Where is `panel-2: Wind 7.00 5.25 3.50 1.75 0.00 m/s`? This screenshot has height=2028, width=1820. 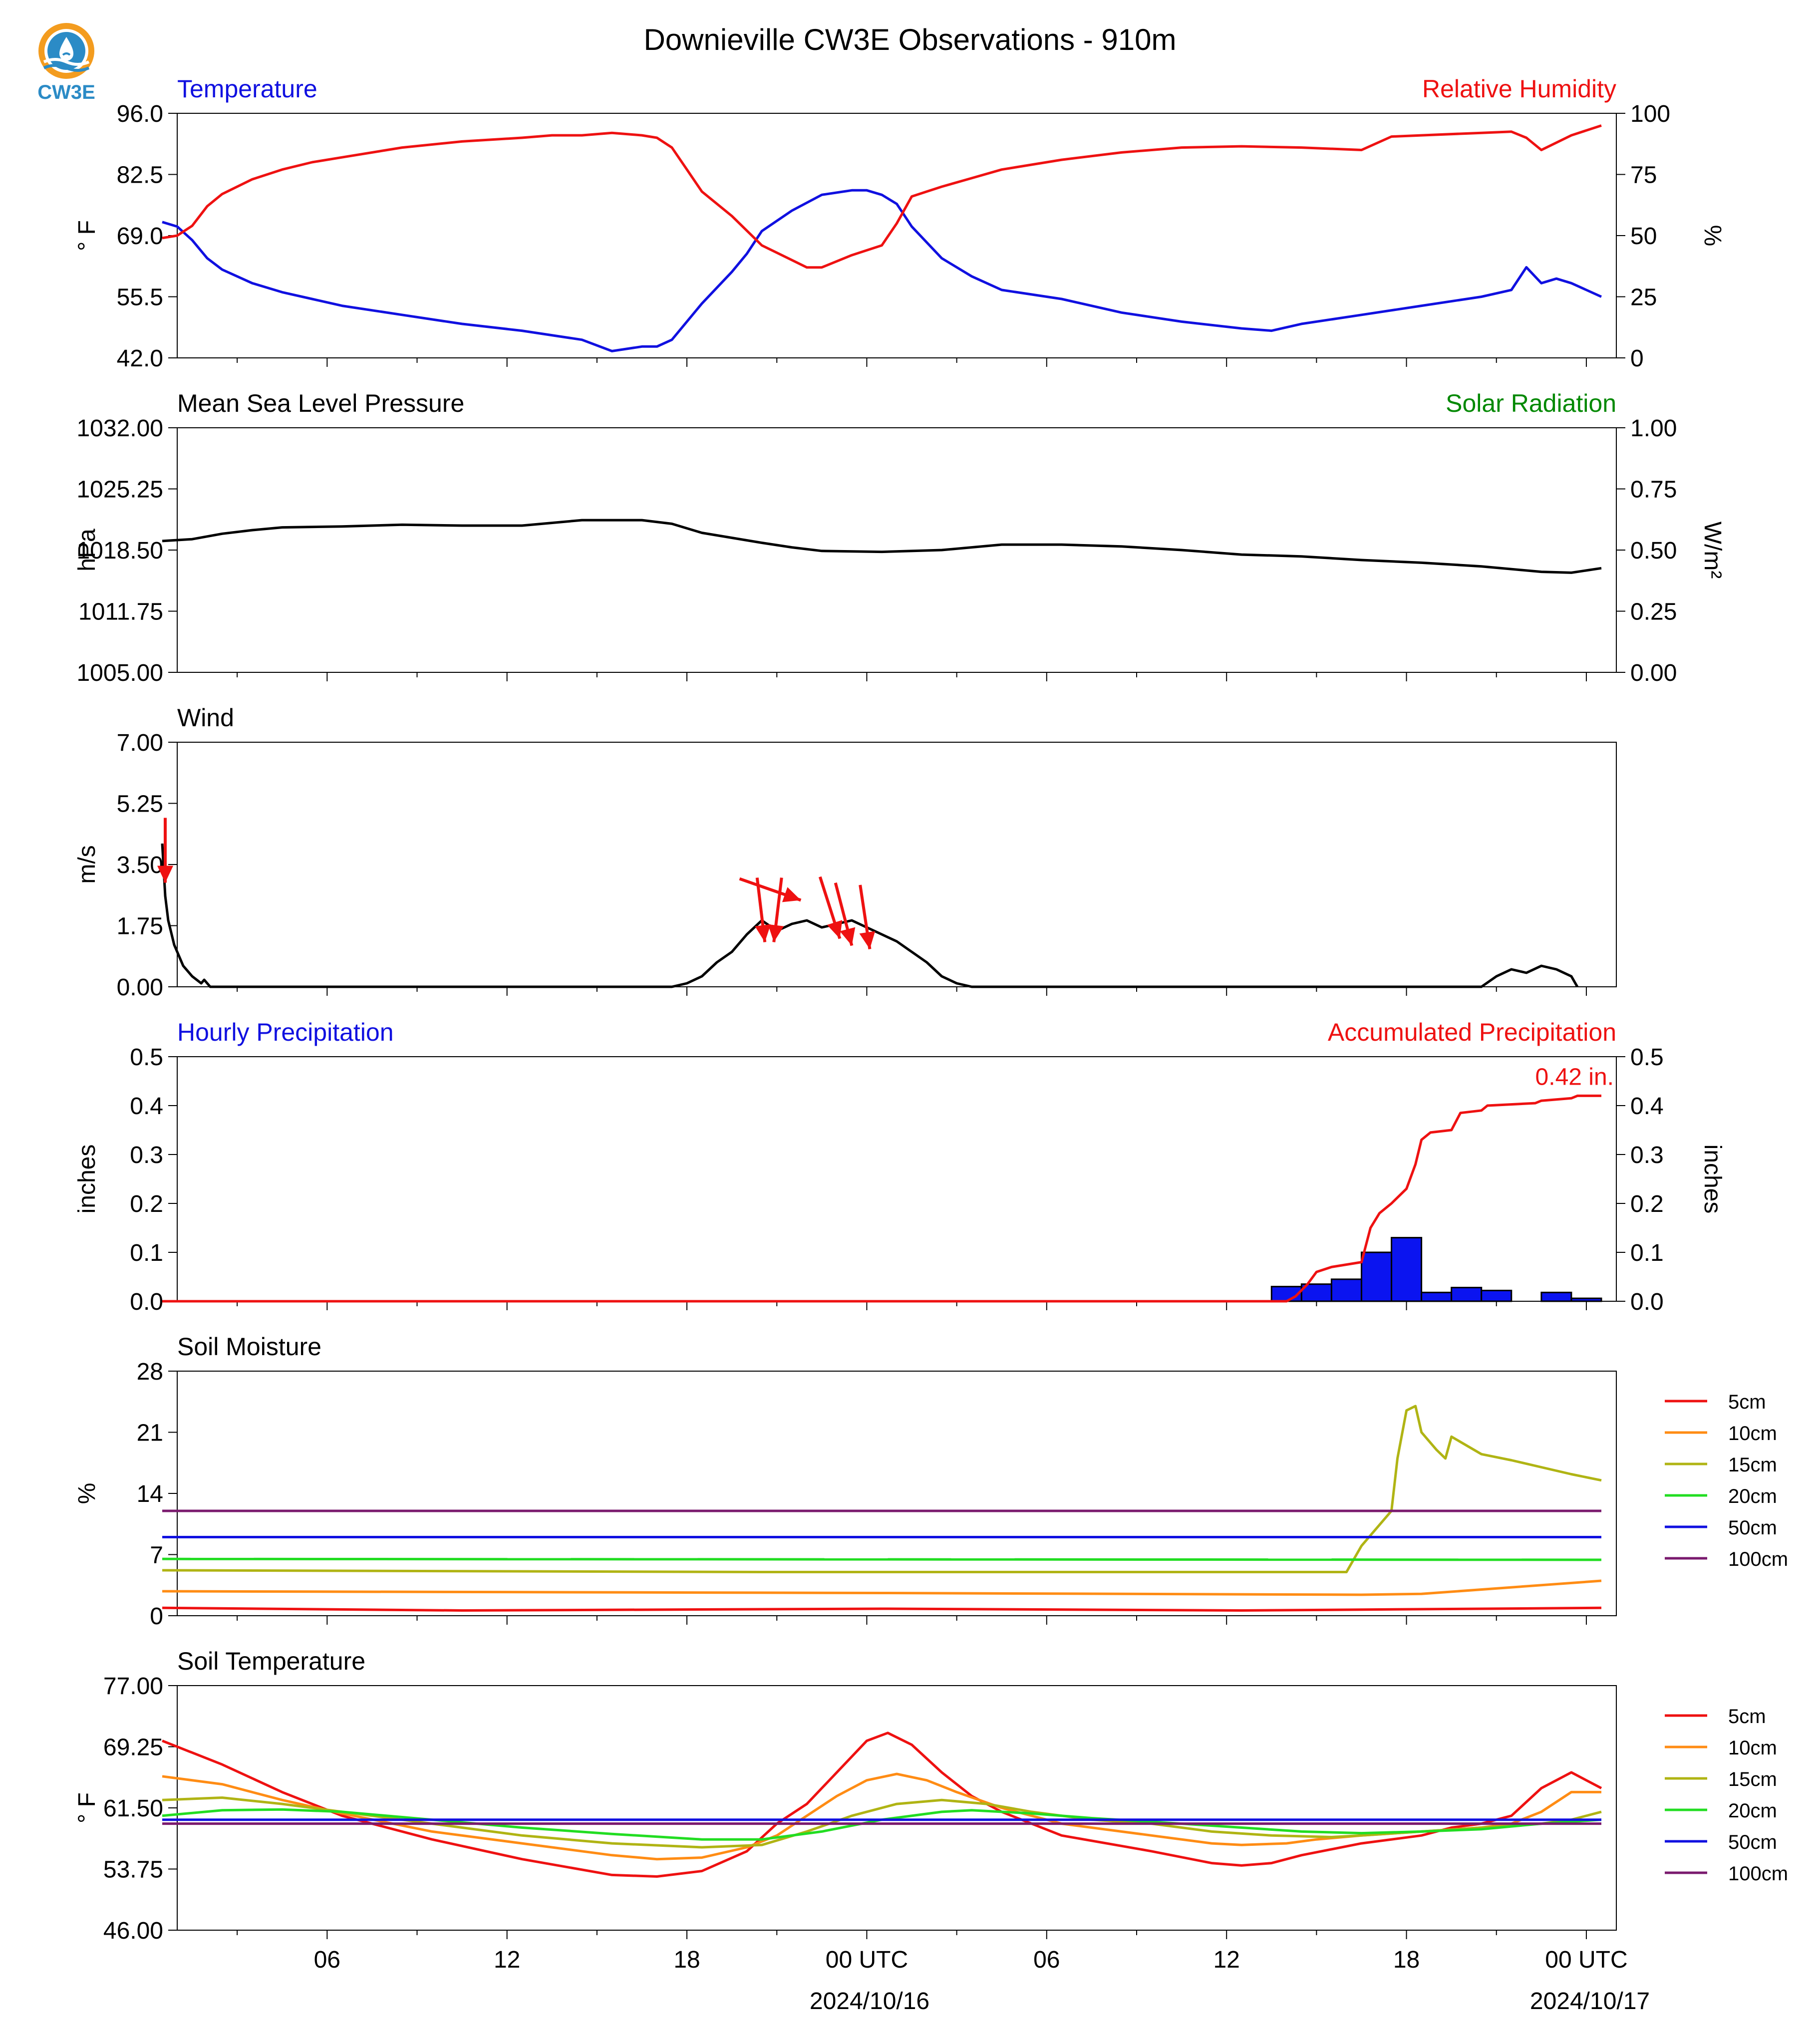 panel-2: Wind 7.00 5.25 3.50 1.75 0.00 m/s is located at coordinates (845, 852).